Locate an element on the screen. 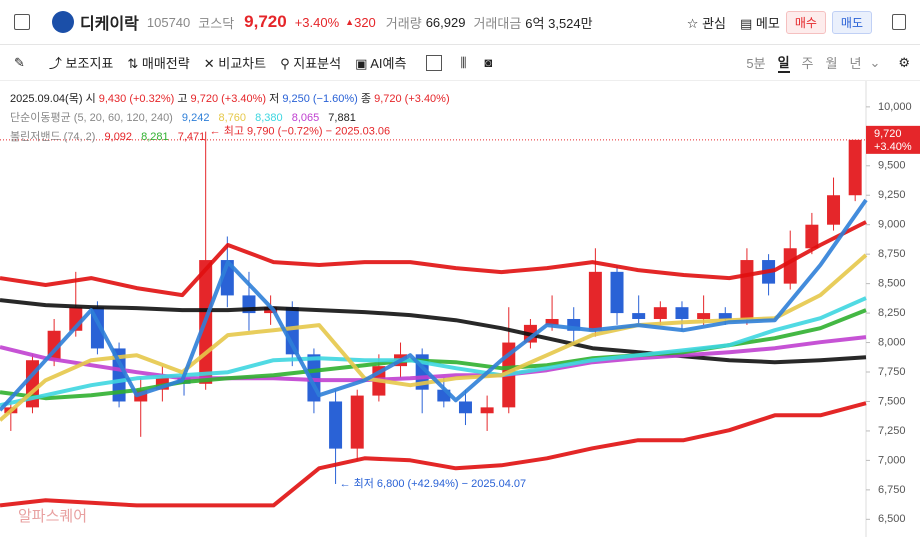 Image resolution: width=920 pixels, height=537 pixels. y-tick-label: 10,000 is located at coordinates (895, 107).